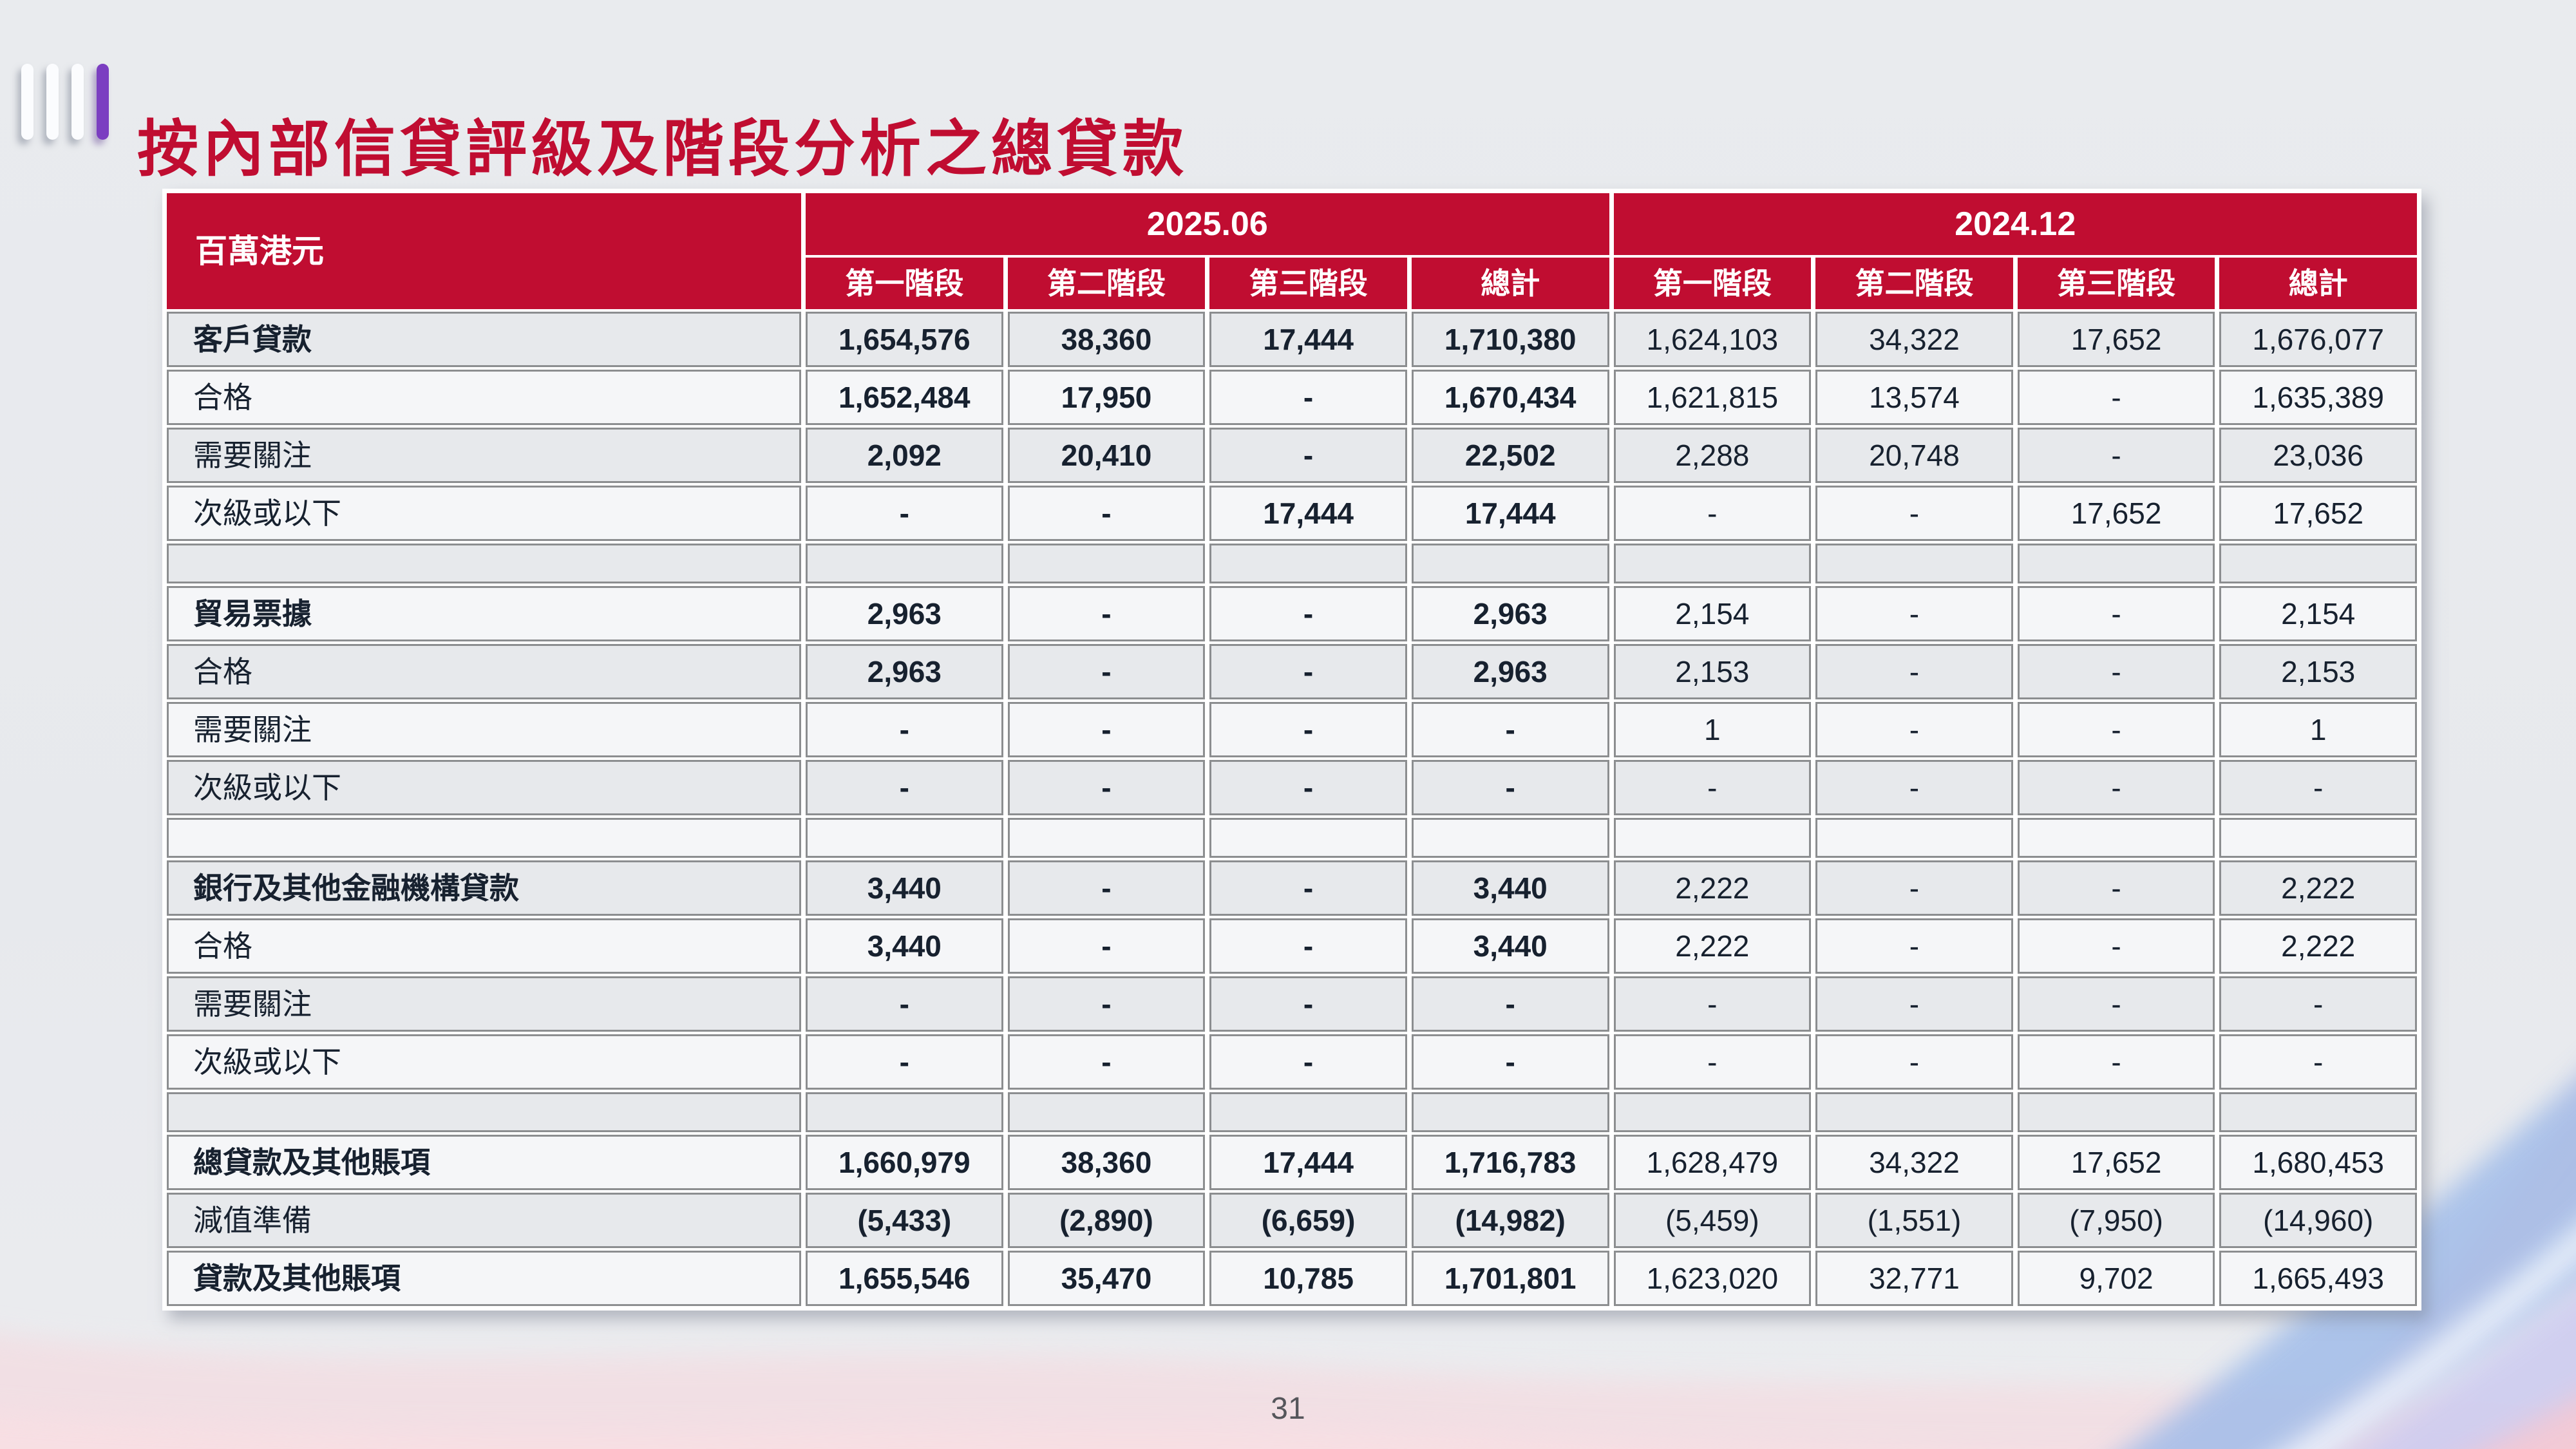 Image resolution: width=2576 pixels, height=1449 pixels. I want to click on data-cell: (14,960), so click(2318, 1221).